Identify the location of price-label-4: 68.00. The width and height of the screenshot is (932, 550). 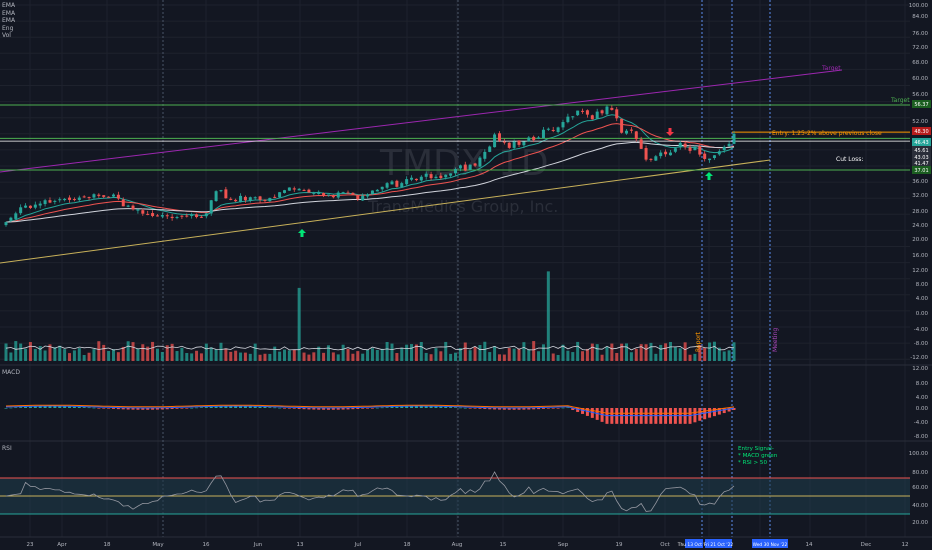
(920, 63).